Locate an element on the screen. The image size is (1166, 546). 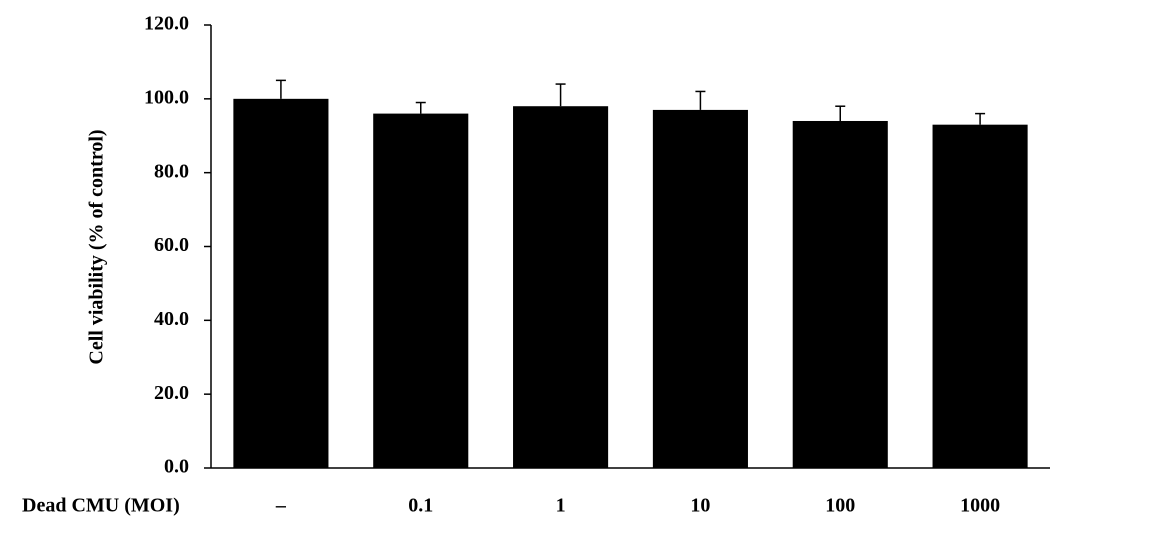
x-tick-label: – is located at coordinates (281, 506).